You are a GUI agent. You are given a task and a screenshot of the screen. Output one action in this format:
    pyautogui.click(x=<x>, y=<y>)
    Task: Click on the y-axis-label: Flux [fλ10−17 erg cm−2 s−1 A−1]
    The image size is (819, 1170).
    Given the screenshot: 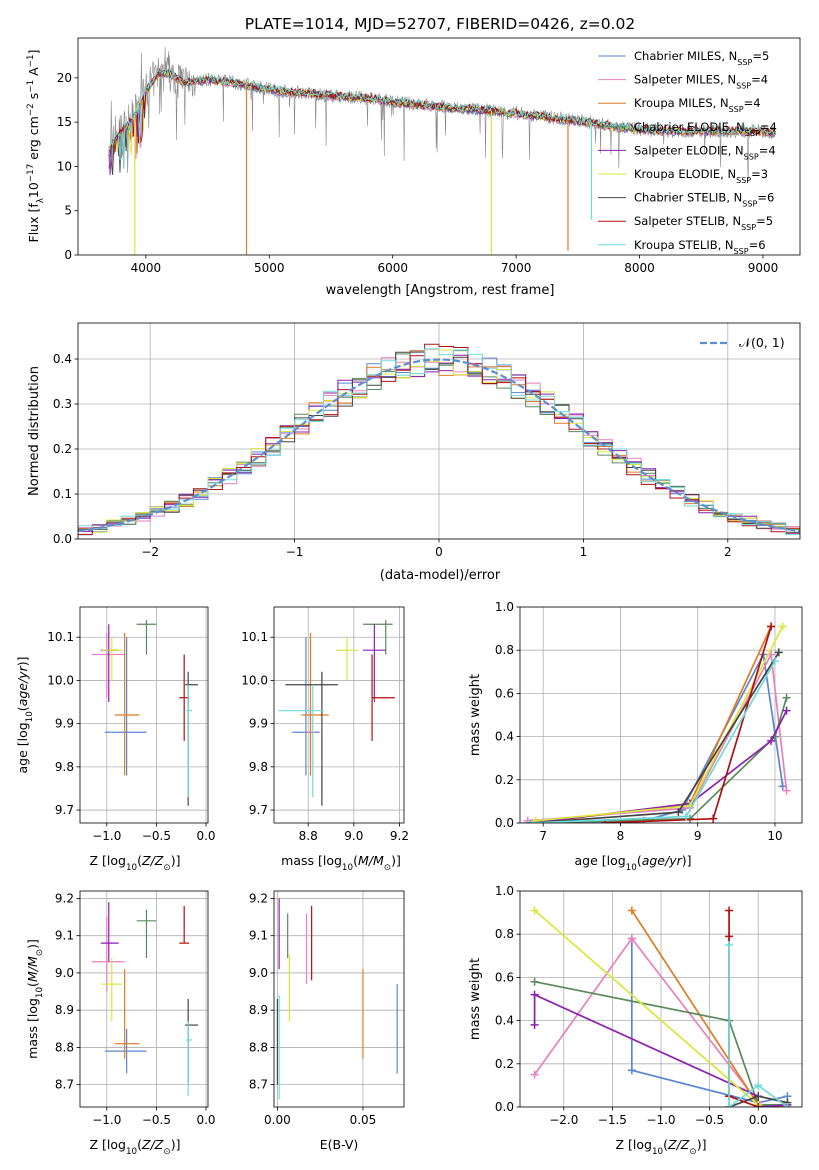 What is the action you would take?
    pyautogui.click(x=36, y=146)
    